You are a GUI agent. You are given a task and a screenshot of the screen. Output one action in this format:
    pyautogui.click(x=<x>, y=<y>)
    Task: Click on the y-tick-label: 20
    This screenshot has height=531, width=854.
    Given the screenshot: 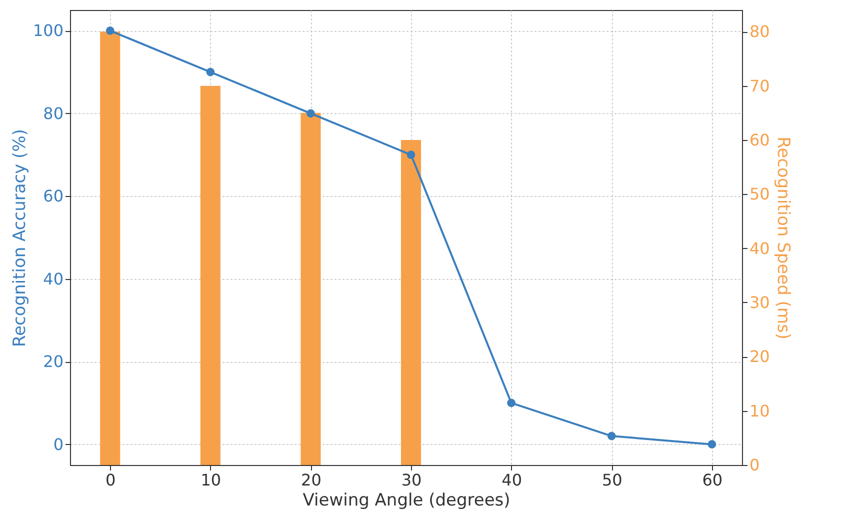 What is the action you would take?
    pyautogui.click(x=53, y=362)
    